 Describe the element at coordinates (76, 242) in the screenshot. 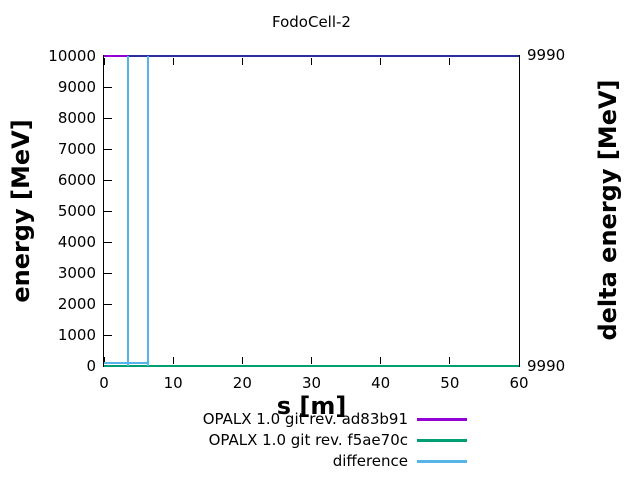

I see `y-tick-label: 4000` at that location.